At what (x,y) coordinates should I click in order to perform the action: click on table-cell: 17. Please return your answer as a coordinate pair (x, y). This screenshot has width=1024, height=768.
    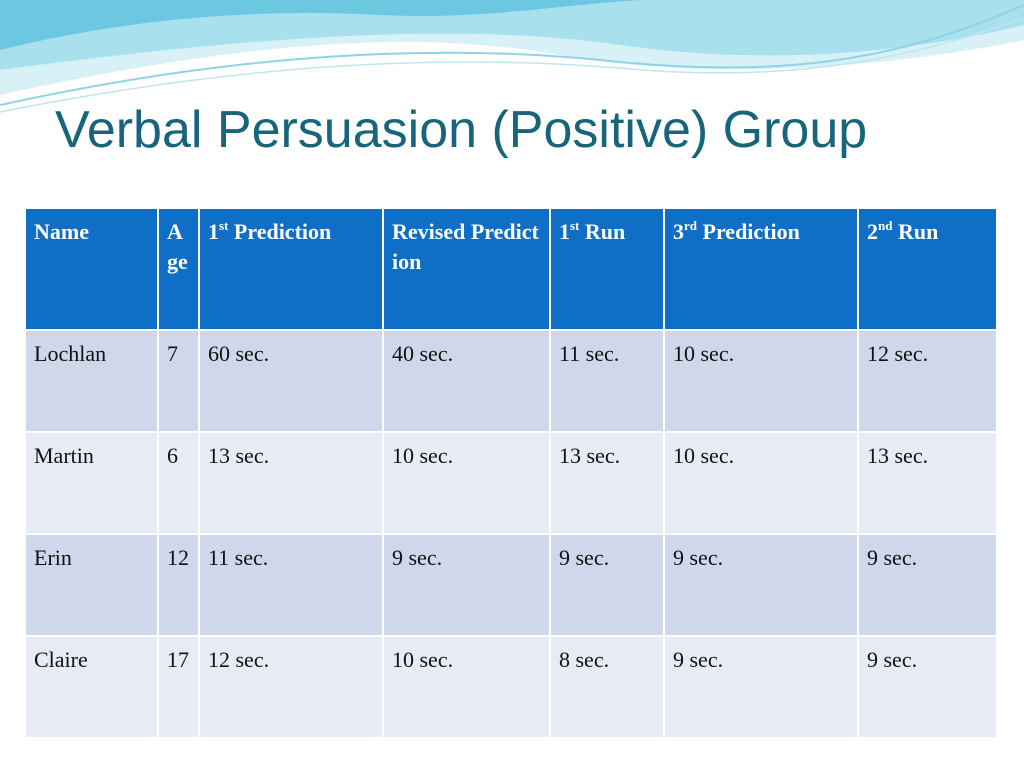
    Looking at the image, I should click on (178, 687).